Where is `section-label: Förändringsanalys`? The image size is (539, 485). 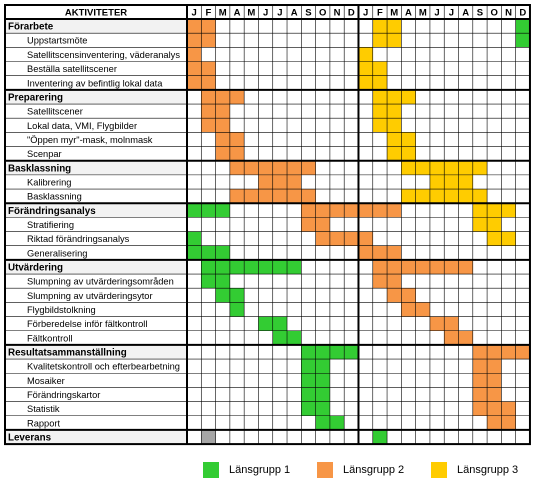
section-label: Förändringsanalys is located at coordinates (52, 211).